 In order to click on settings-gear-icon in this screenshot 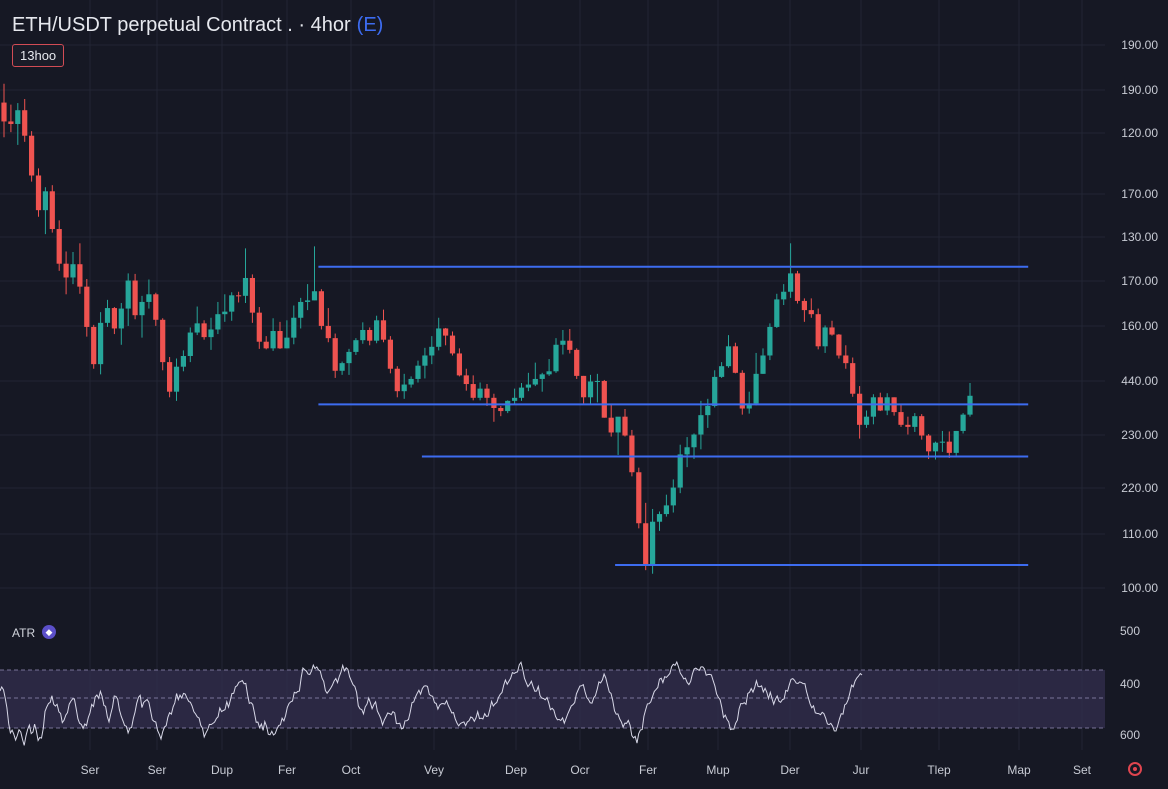, I will do `click(1135, 769)`.